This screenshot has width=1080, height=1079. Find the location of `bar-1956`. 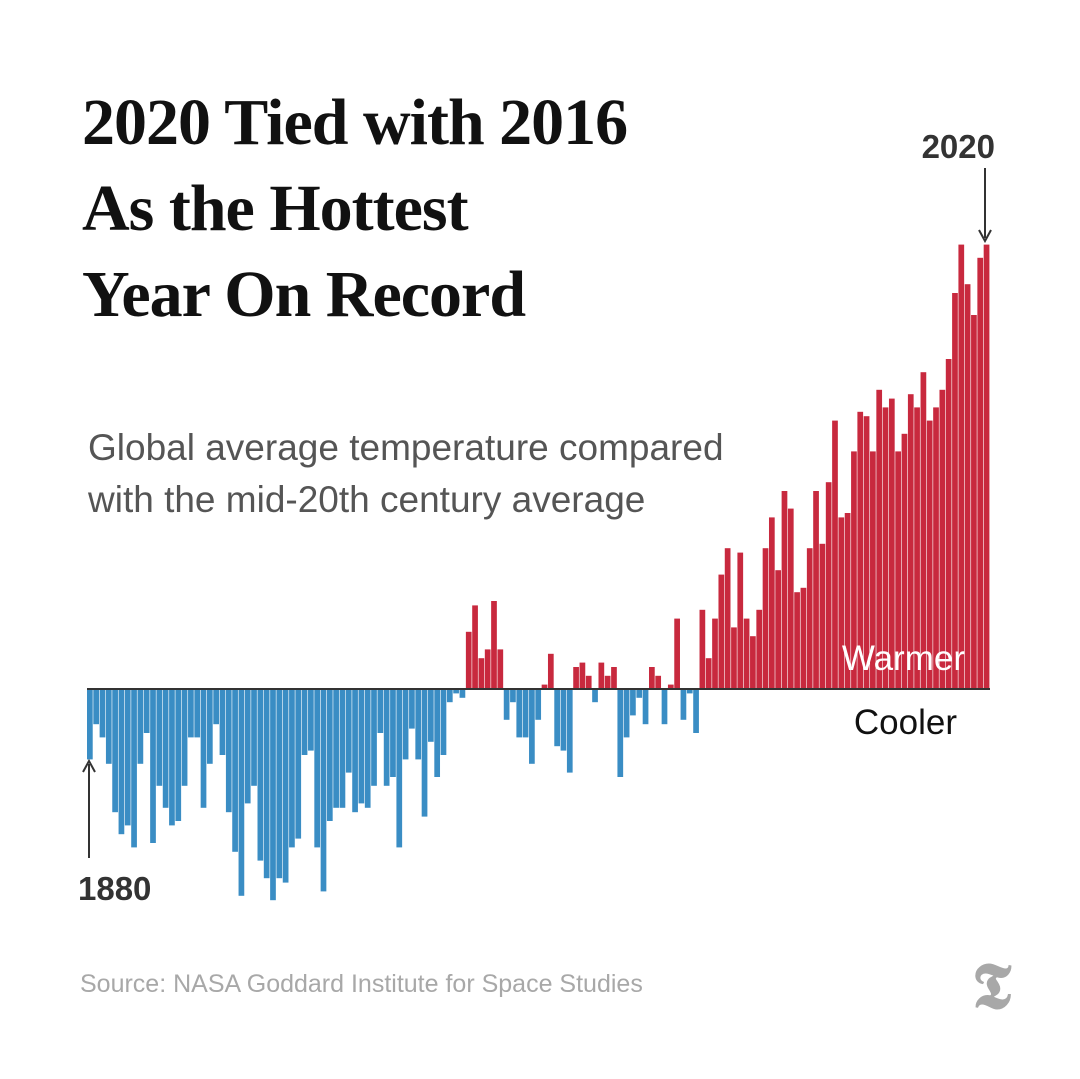

bar-1956 is located at coordinates (569, 731).